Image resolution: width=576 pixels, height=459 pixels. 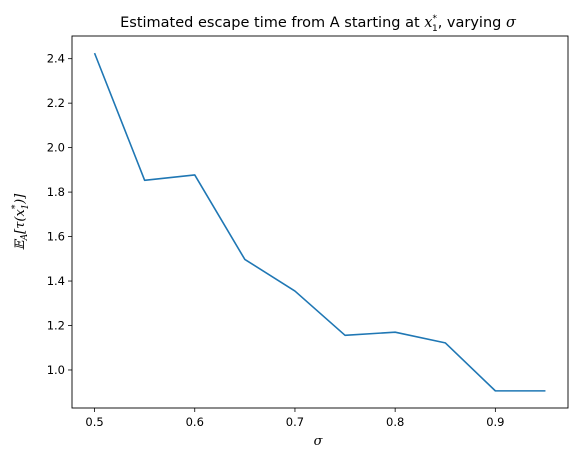 I want to click on y-tick-label: 1.2, so click(x=56, y=326).